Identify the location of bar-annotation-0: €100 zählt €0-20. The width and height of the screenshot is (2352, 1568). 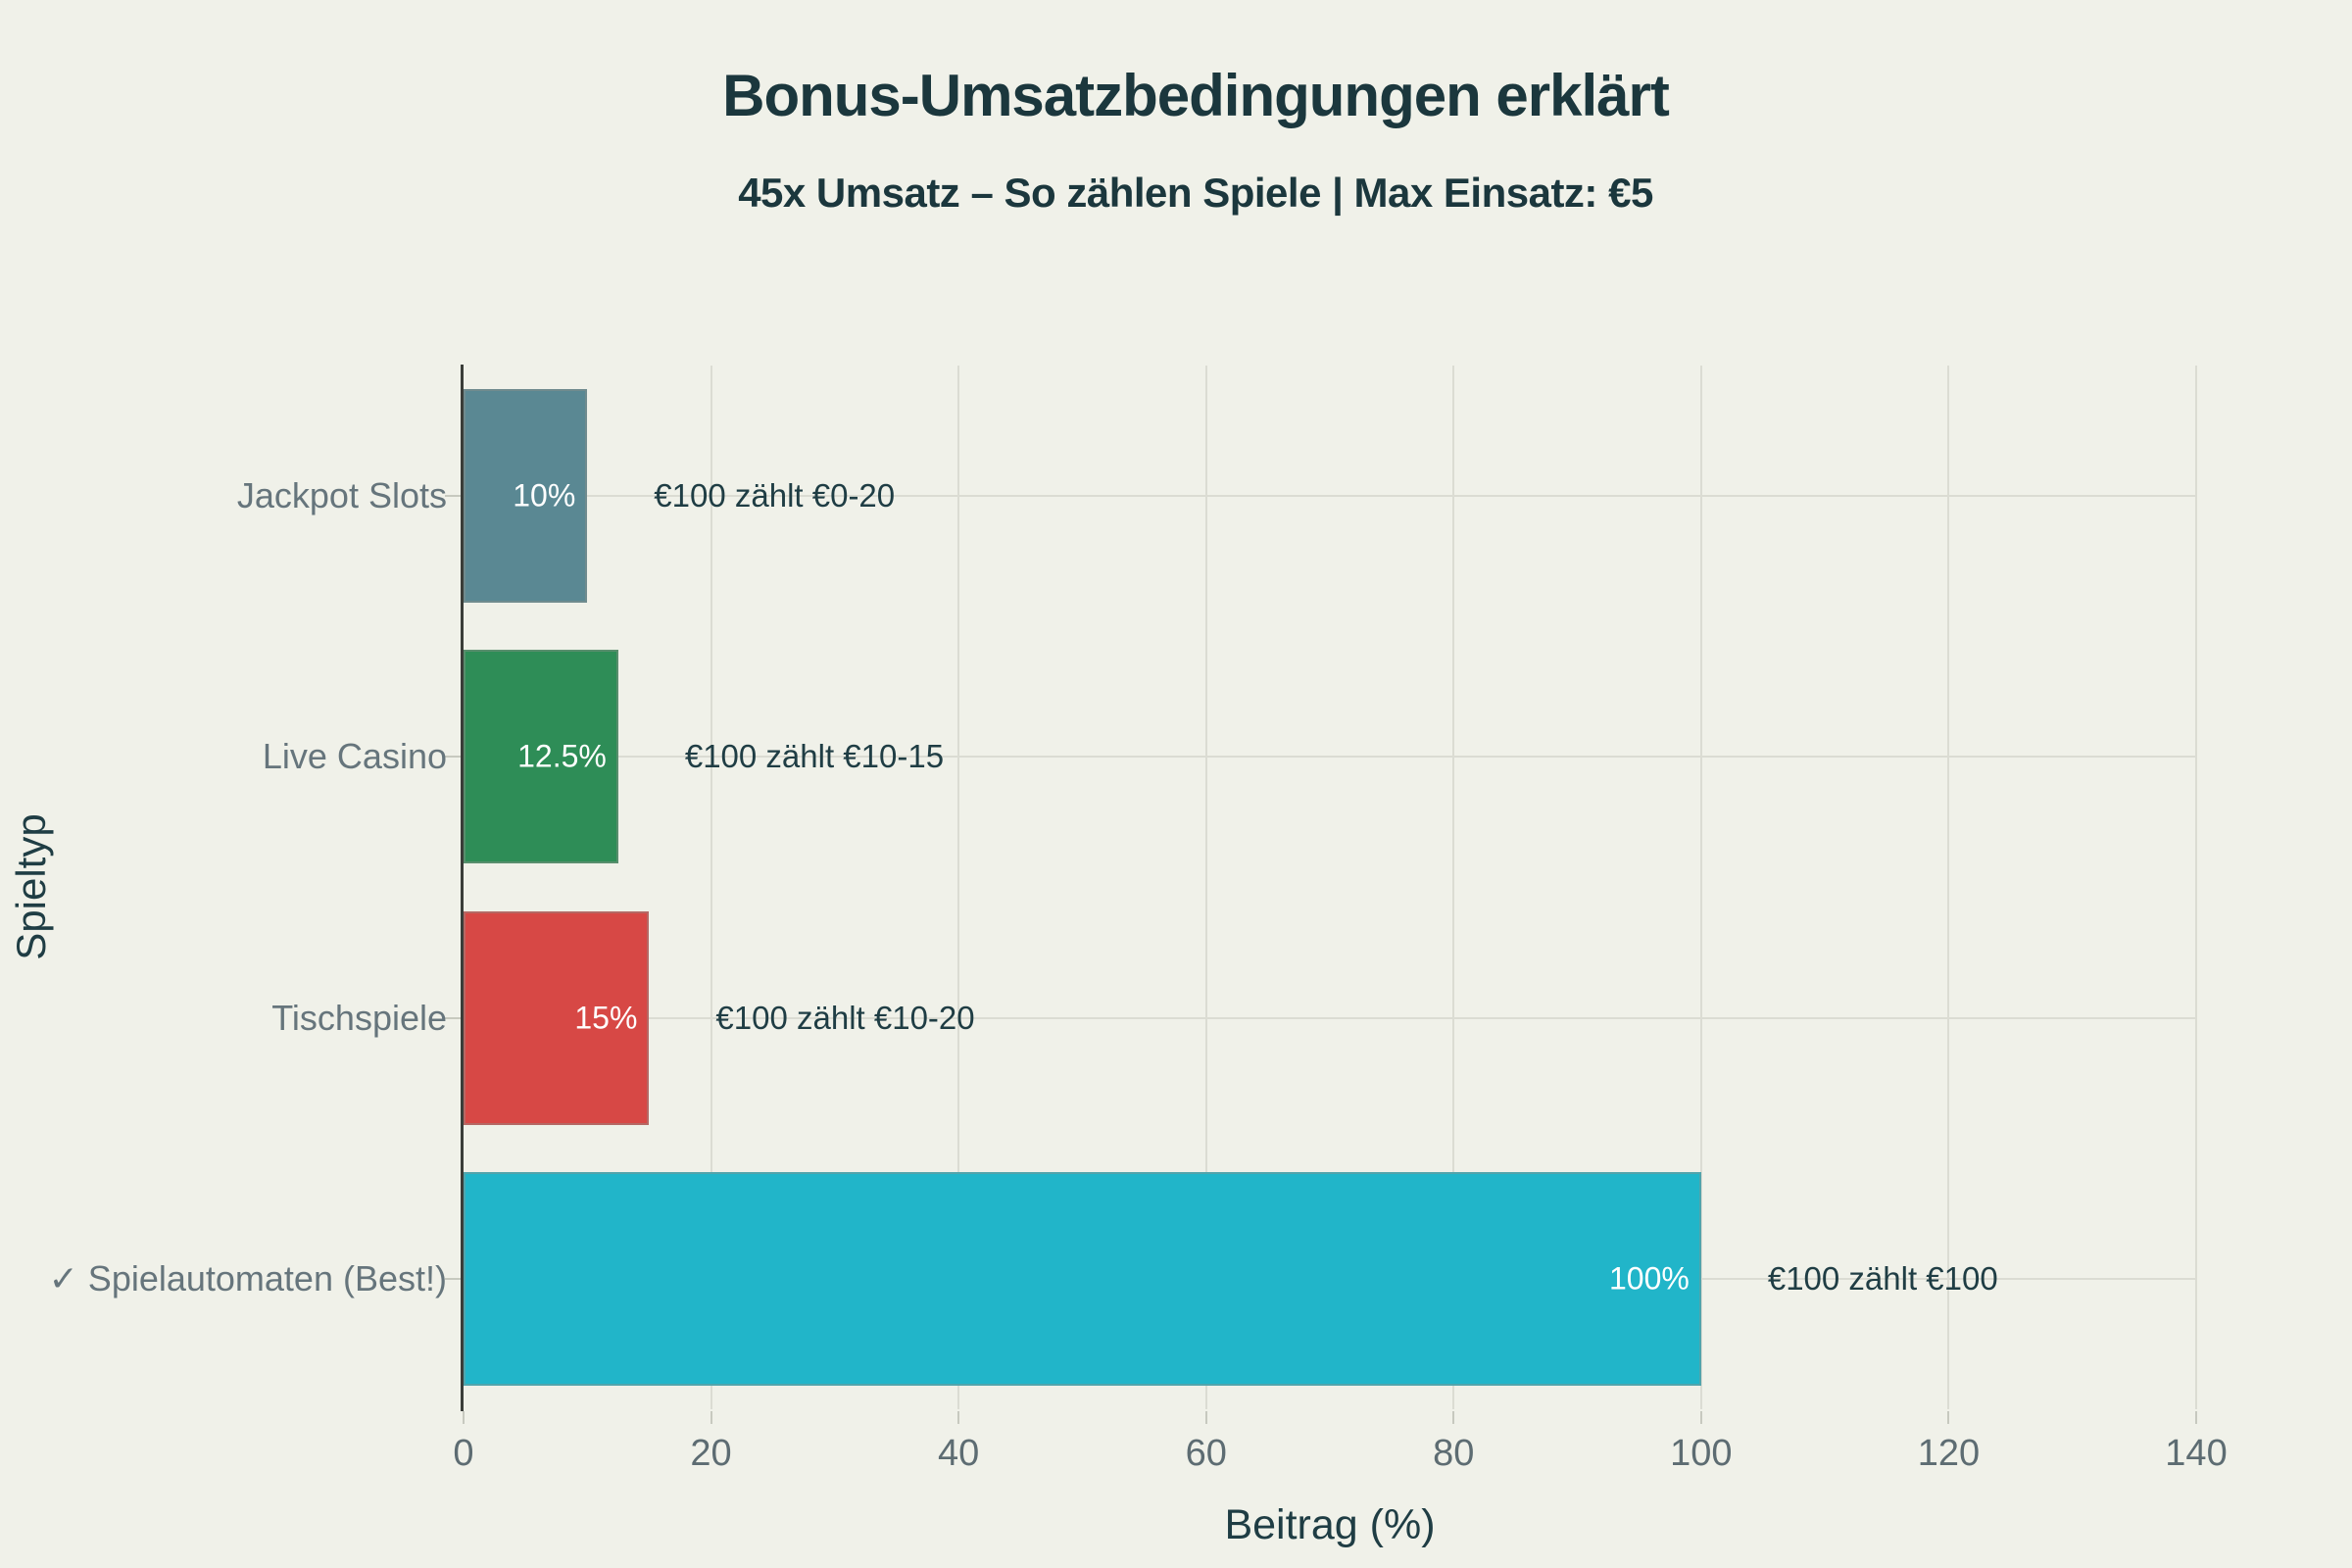
(775, 495).